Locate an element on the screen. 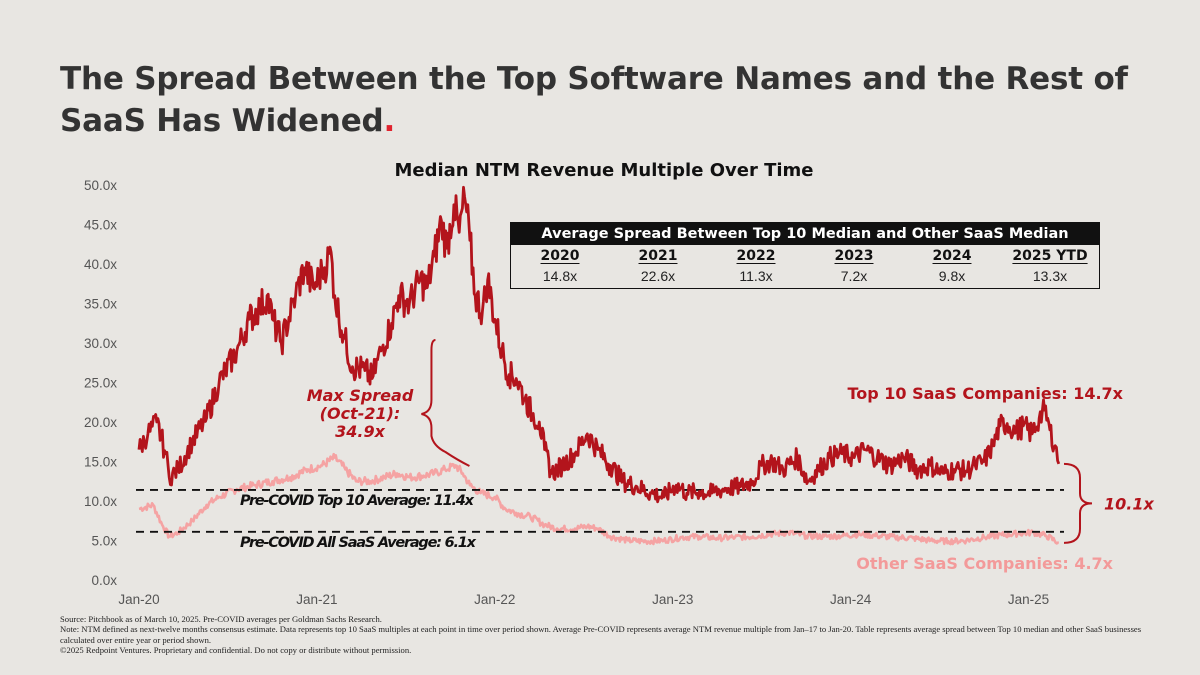 The width and height of the screenshot is (1200, 675). current-spread-brace is located at coordinates (1078, 503).